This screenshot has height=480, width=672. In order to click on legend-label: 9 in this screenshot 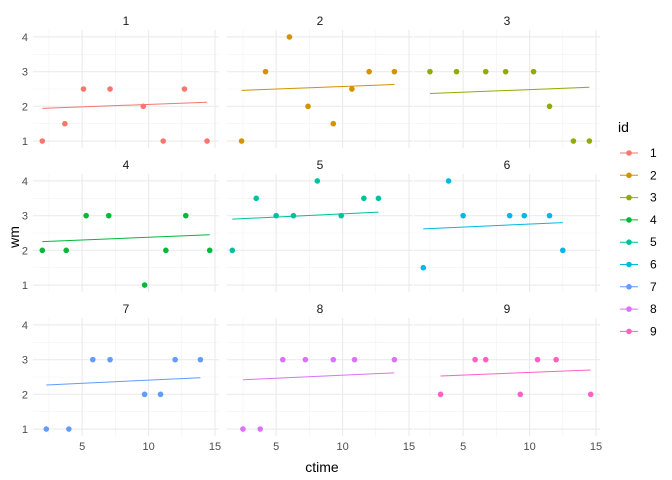, I will do `click(653, 331)`.